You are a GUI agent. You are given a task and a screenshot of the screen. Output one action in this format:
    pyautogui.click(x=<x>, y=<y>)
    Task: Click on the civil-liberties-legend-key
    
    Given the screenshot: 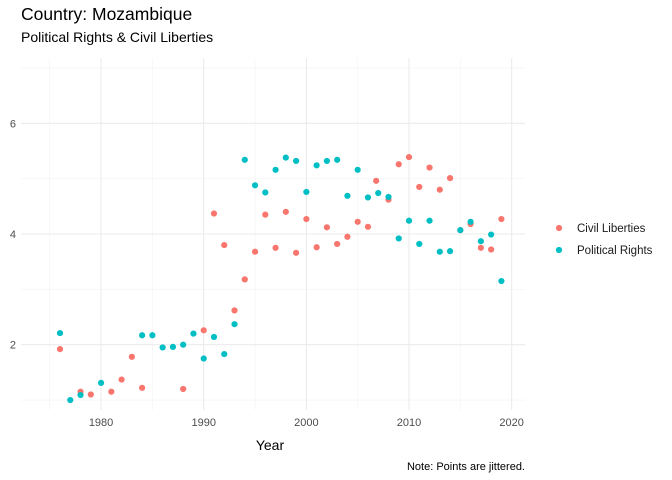 What is the action you would take?
    pyautogui.click(x=559, y=228)
    